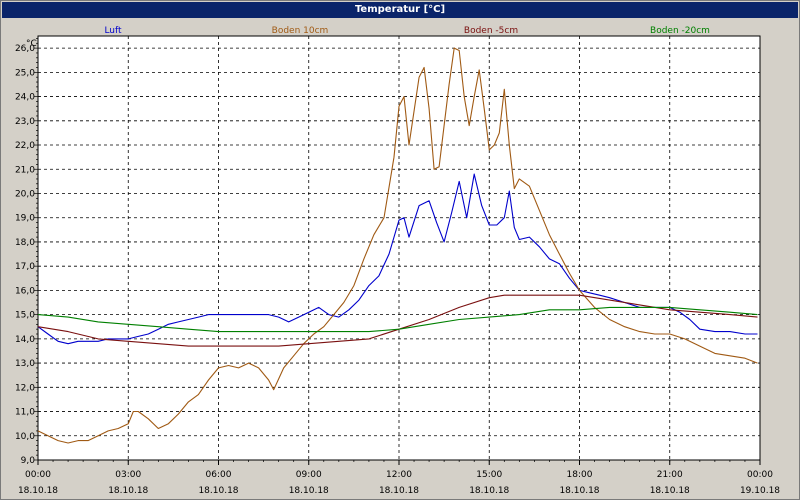 This screenshot has width=800, height=500. Describe the element at coordinates (25, 73) in the screenshot. I see `y-tick-label: 25,0` at that location.